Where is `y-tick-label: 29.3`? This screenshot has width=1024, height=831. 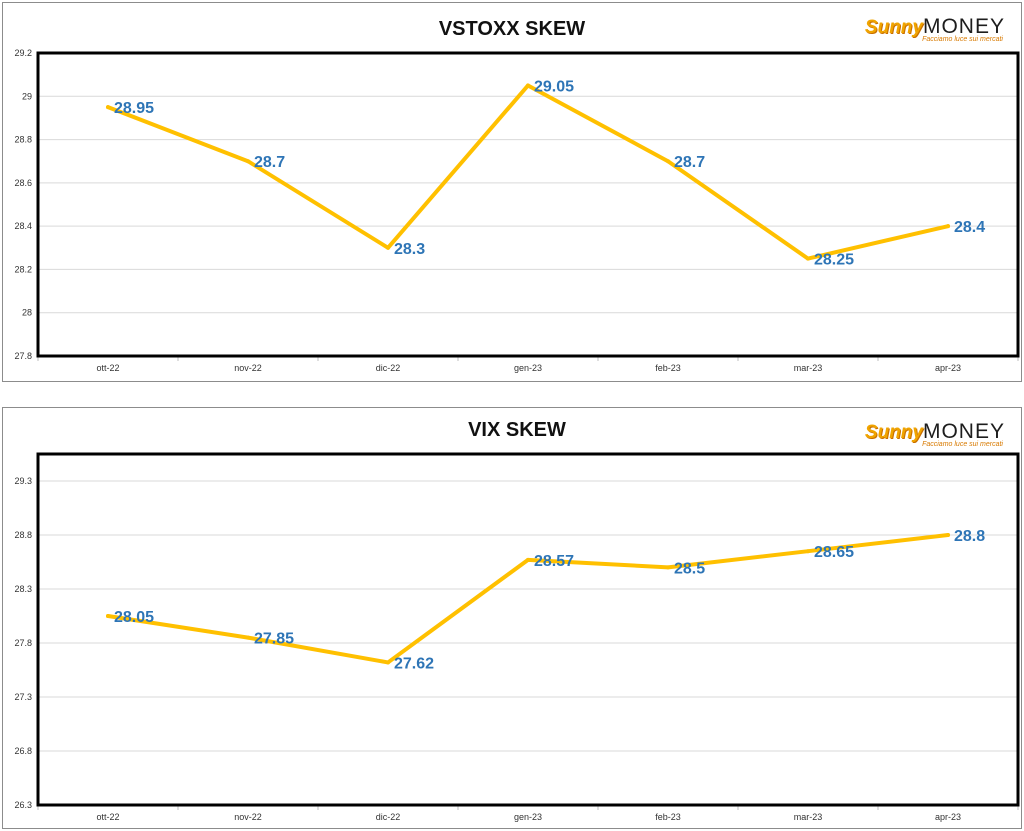 y-tick-label: 29.3 is located at coordinates (23, 481).